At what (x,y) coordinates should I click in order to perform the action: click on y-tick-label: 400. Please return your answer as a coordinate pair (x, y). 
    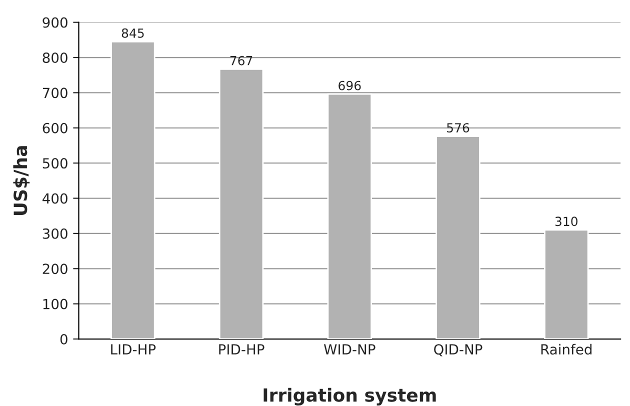
    Looking at the image, I should click on (55, 198).